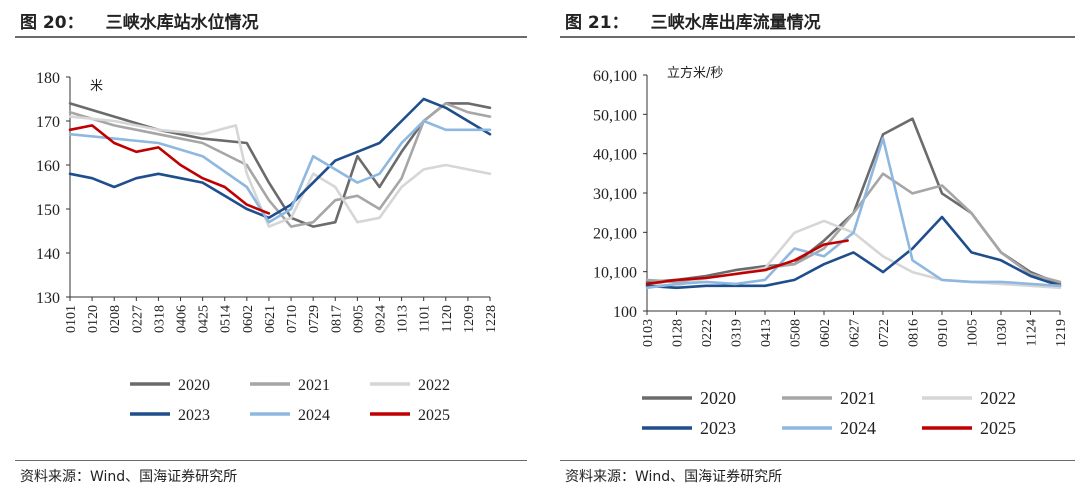 The width and height of the screenshot is (1080, 490). Describe the element at coordinates (48, 166) in the screenshot. I see `y-tick-label: 160` at that location.